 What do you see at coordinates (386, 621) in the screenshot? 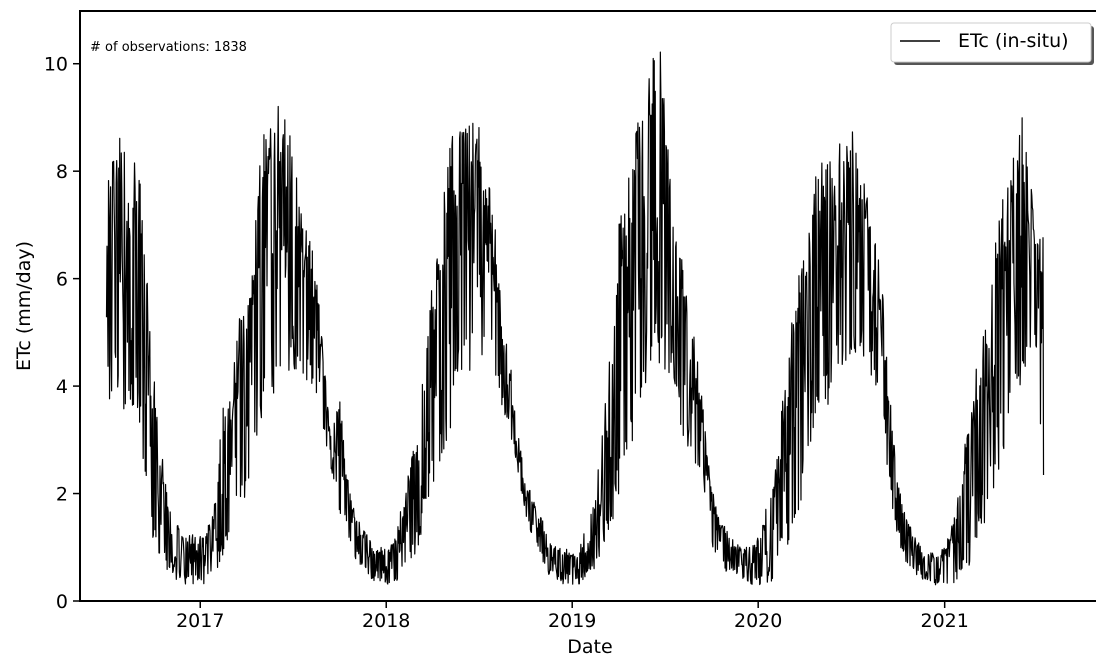
I see `x-tick-label-2018: 2018` at bounding box center [386, 621].